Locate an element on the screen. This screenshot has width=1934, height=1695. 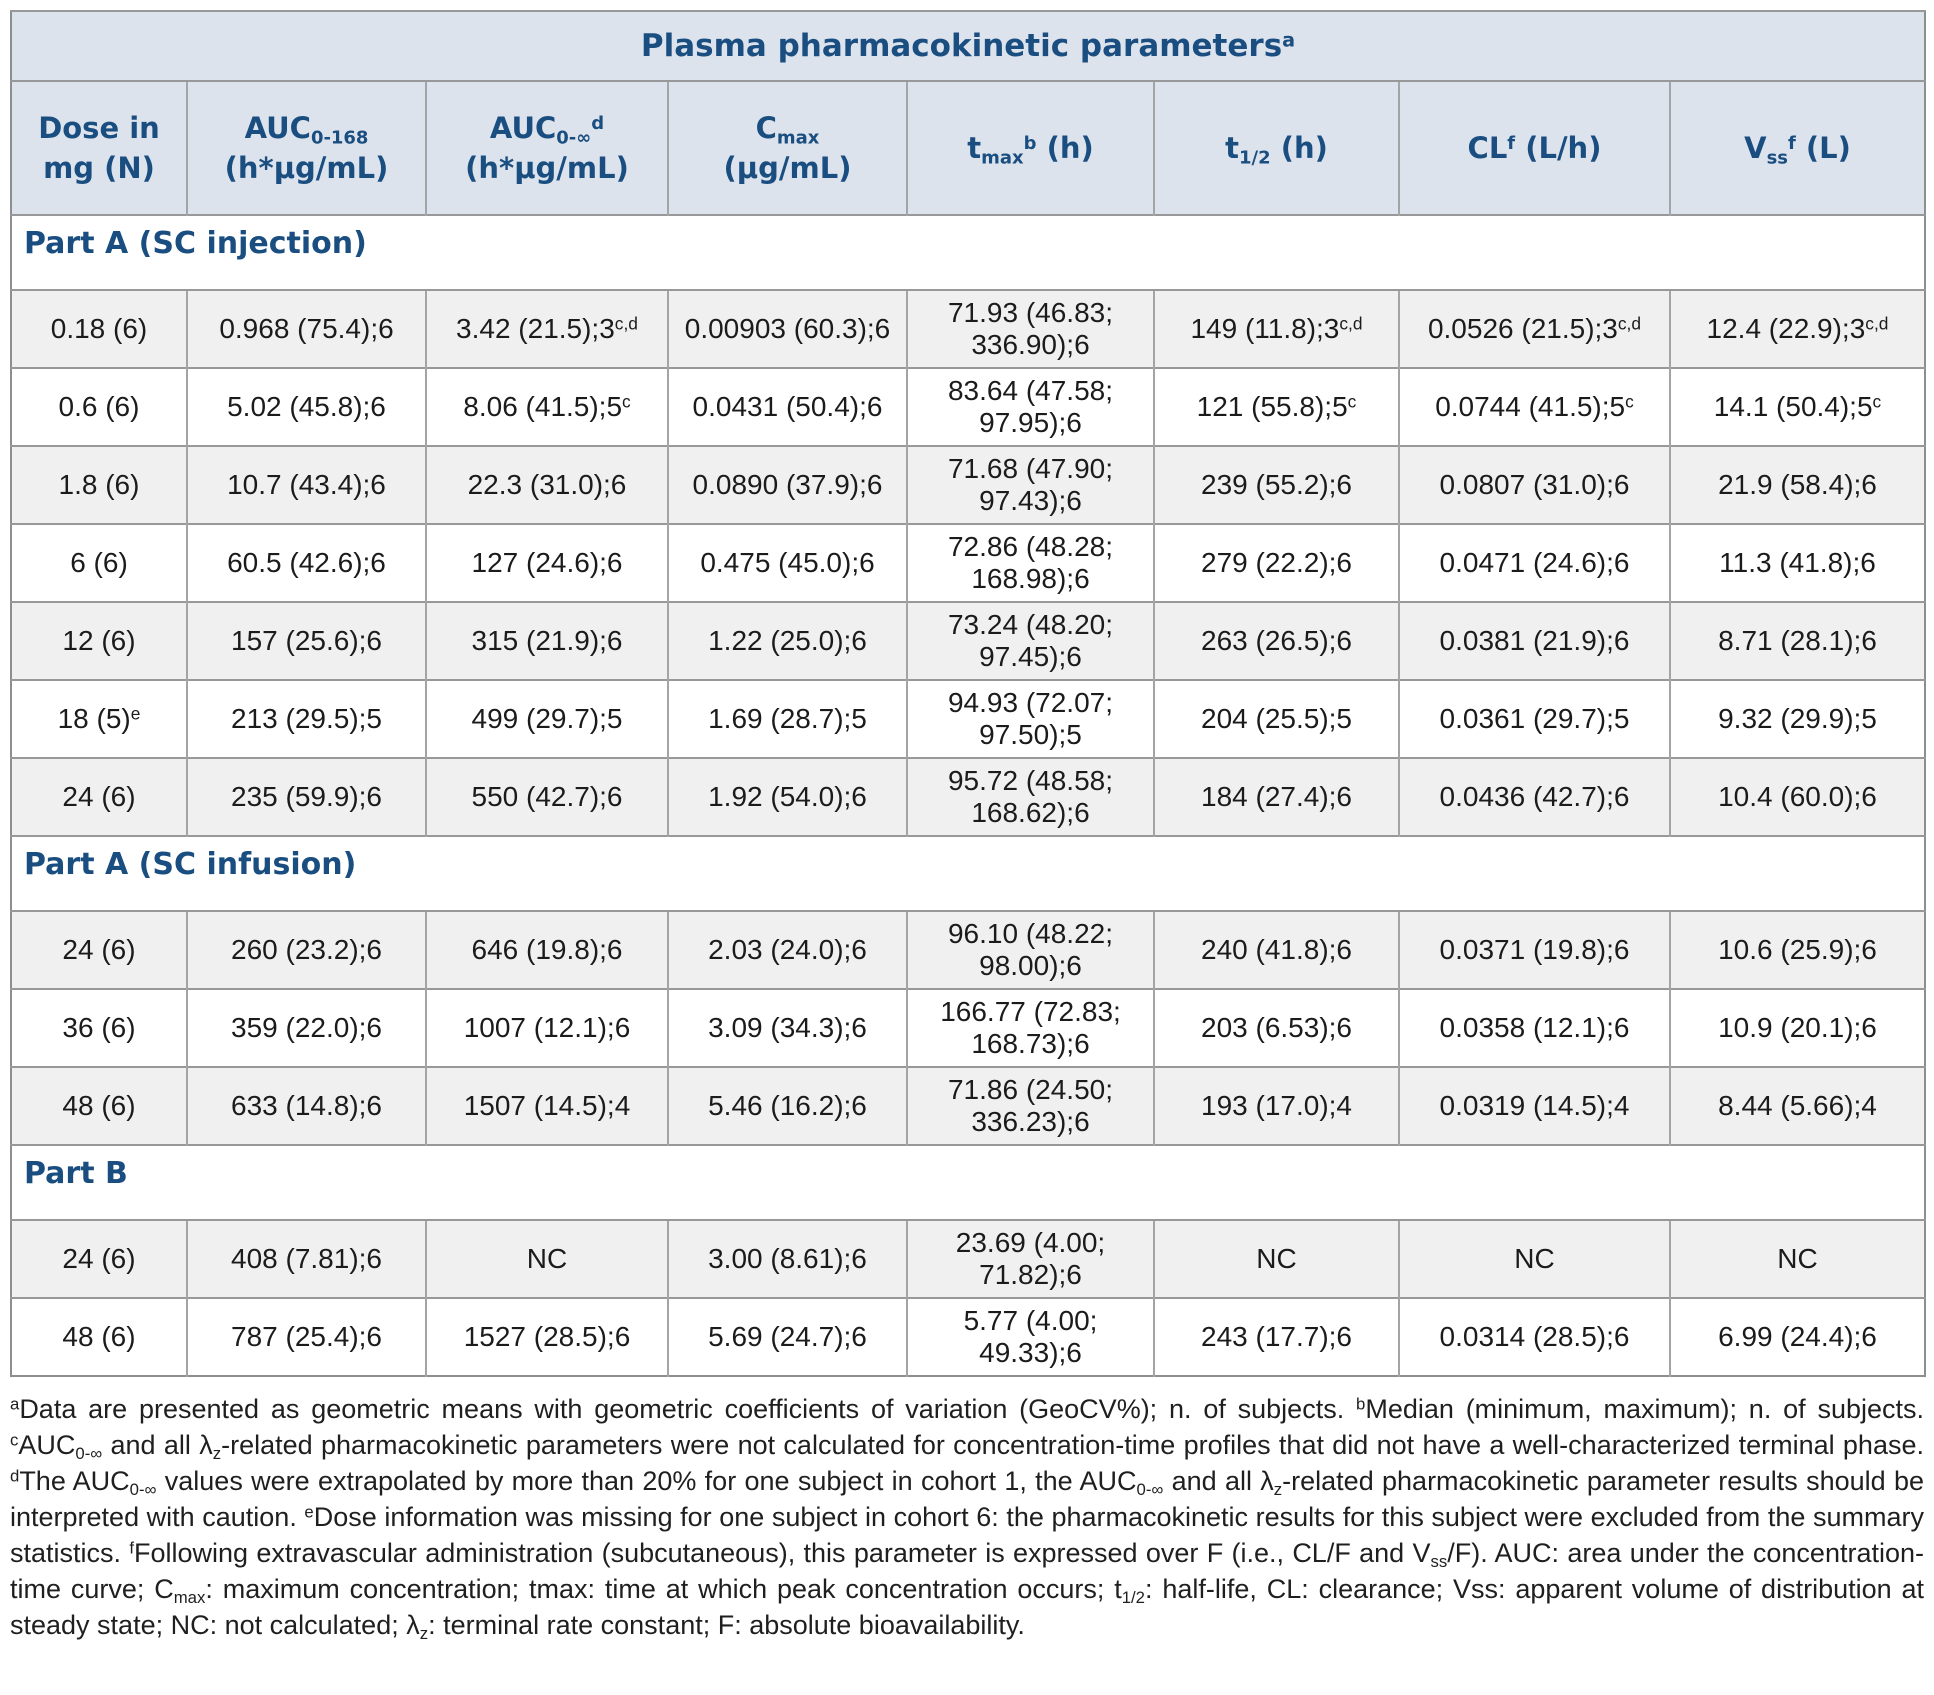
table-cell-auc0_inf: 127 (24.6);6 is located at coordinates (546, 562).